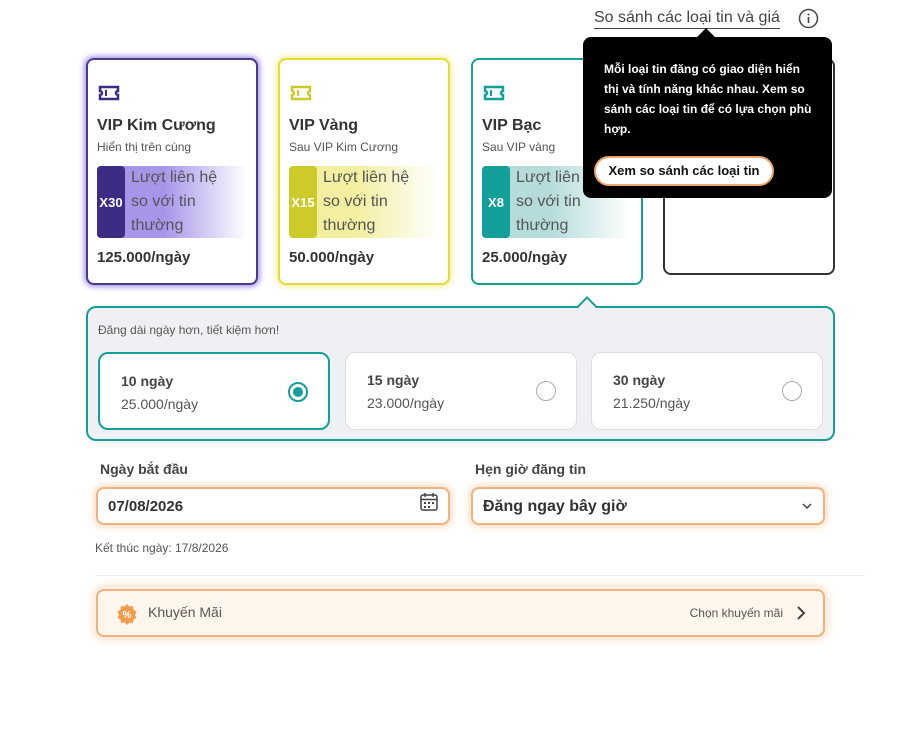 The height and width of the screenshot is (733, 914). What do you see at coordinates (461, 391) in the screenshot?
I see `duration-option: 15 ngày 23.000/ngày` at bounding box center [461, 391].